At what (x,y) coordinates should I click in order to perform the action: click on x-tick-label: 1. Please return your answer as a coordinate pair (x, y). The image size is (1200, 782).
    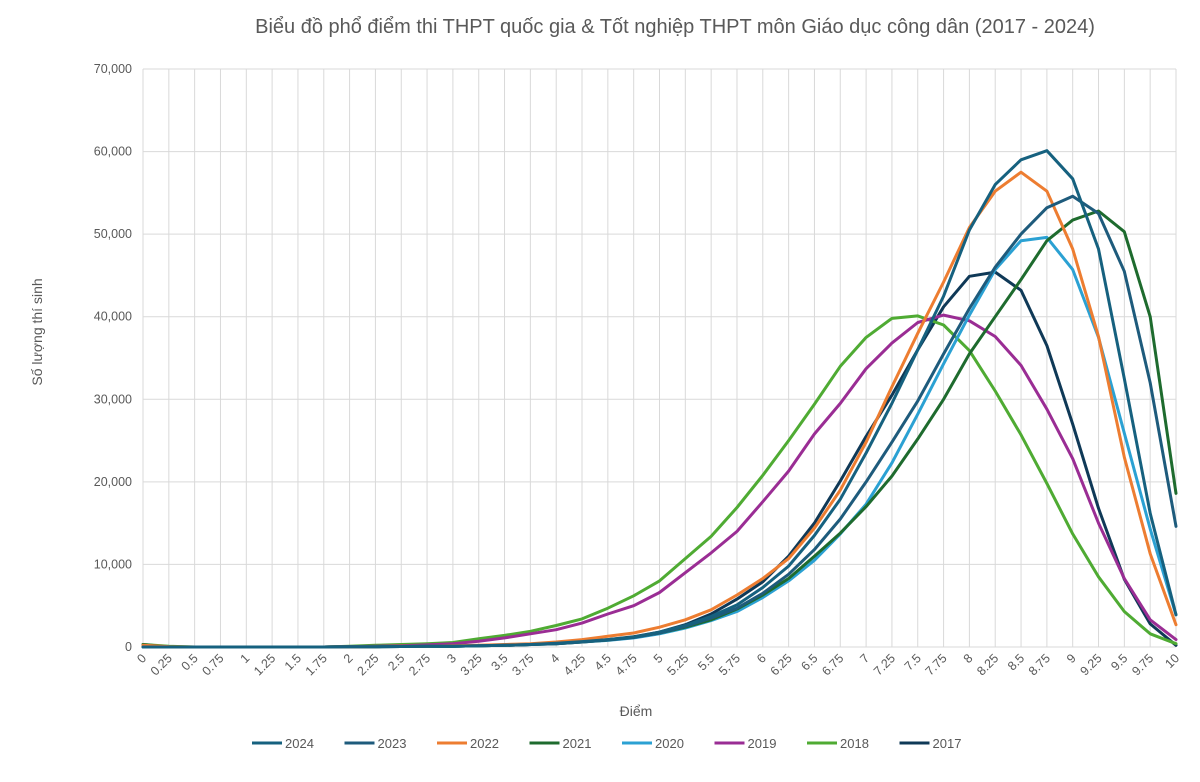
    Looking at the image, I should click on (245, 658).